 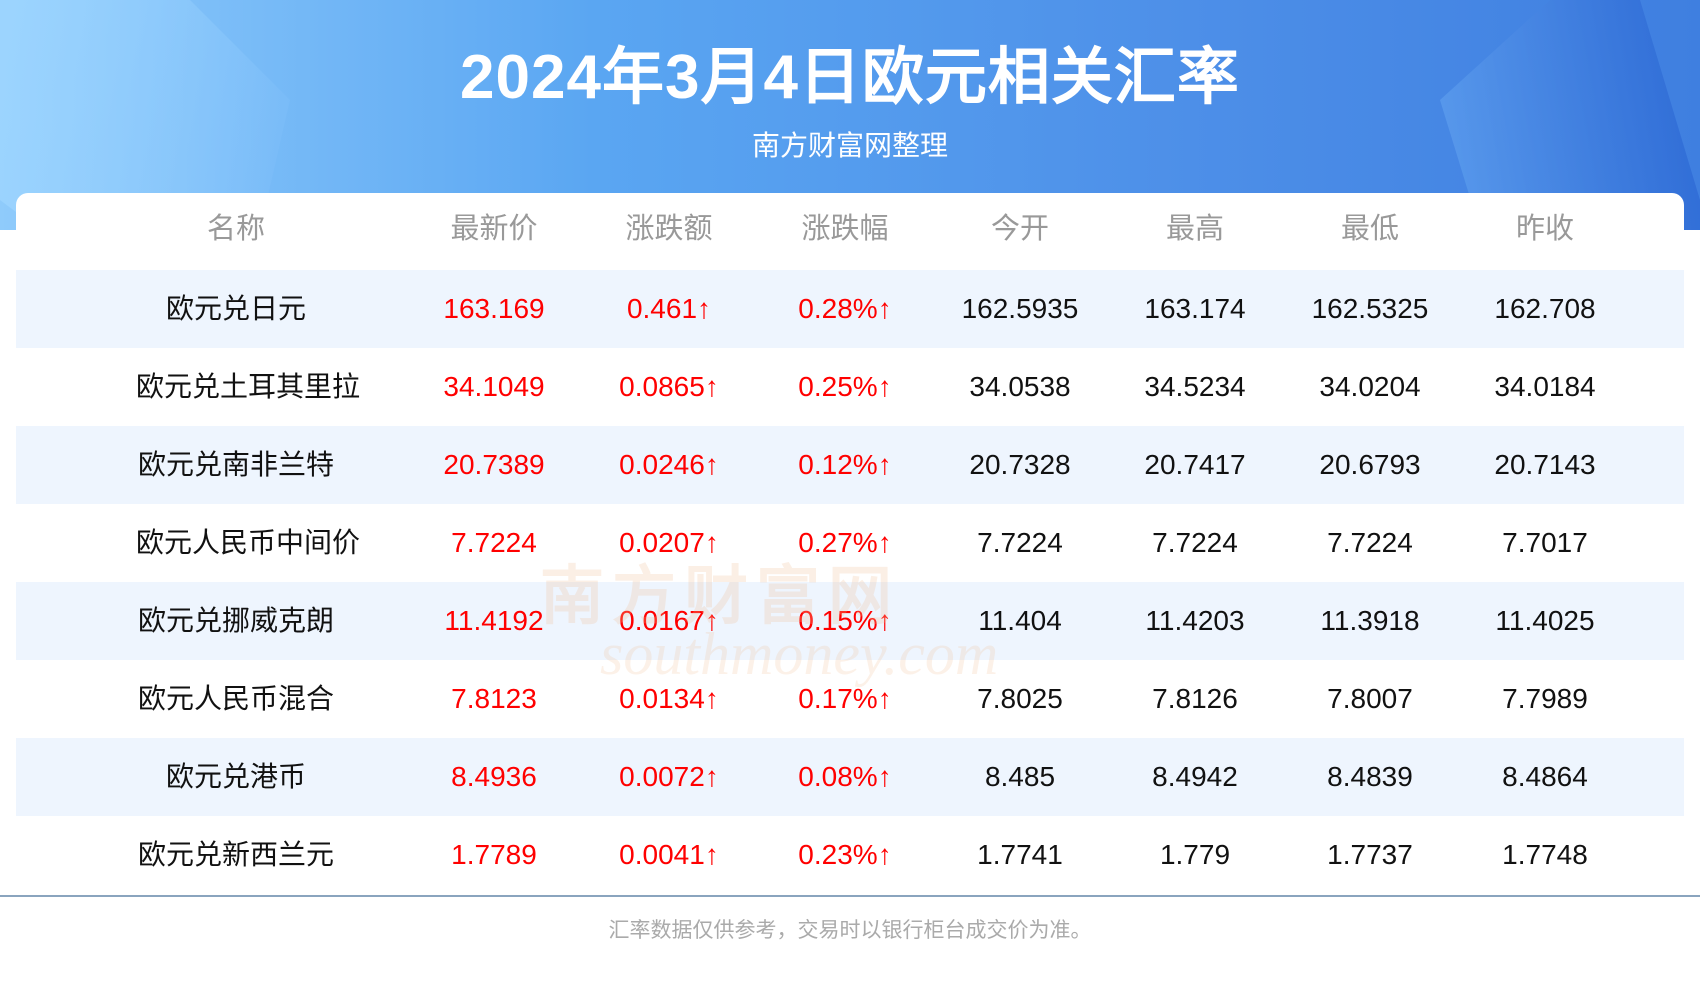 I want to click on cell-low: 162.5325, so click(x=1370, y=308).